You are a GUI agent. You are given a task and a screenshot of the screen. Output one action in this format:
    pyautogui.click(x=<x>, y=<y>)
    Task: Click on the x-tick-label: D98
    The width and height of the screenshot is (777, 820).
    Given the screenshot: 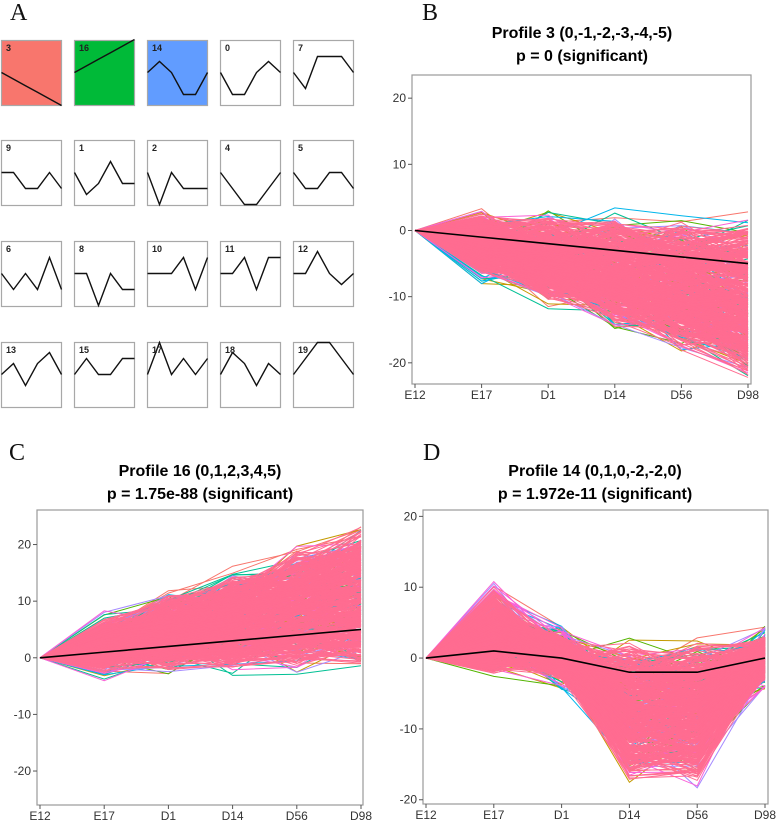 What is the action you would take?
    pyautogui.click(x=765, y=814)
    